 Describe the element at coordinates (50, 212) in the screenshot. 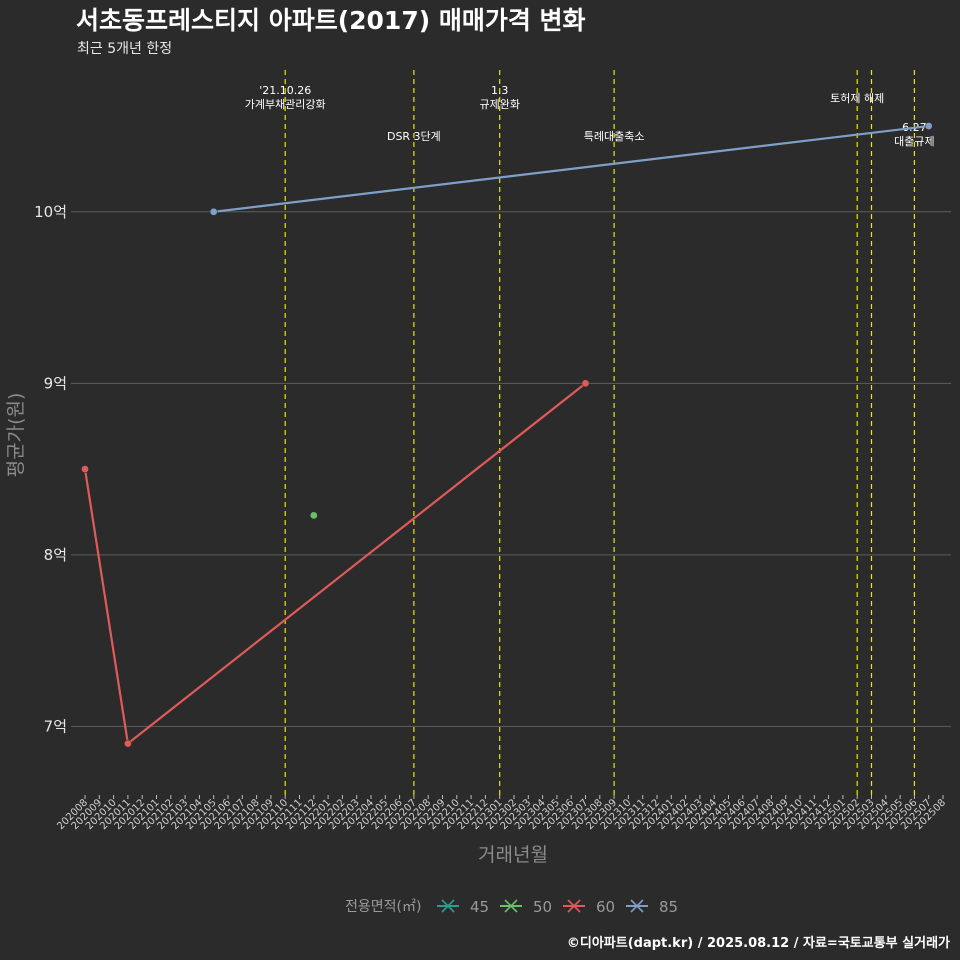

I see `y-tick-label: 10억` at that location.